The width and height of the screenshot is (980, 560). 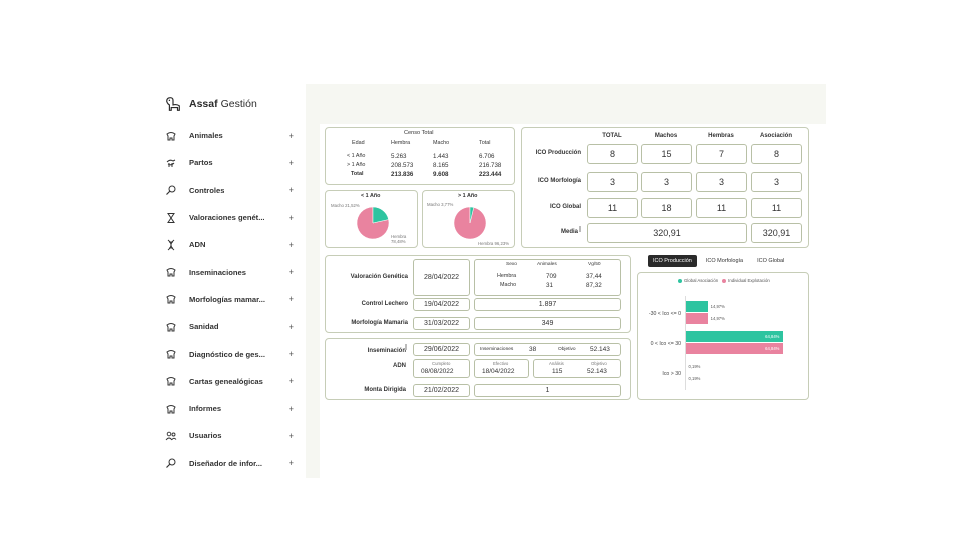 What do you see at coordinates (173, 104) in the screenshot?
I see `sheep-logo-icon` at bounding box center [173, 104].